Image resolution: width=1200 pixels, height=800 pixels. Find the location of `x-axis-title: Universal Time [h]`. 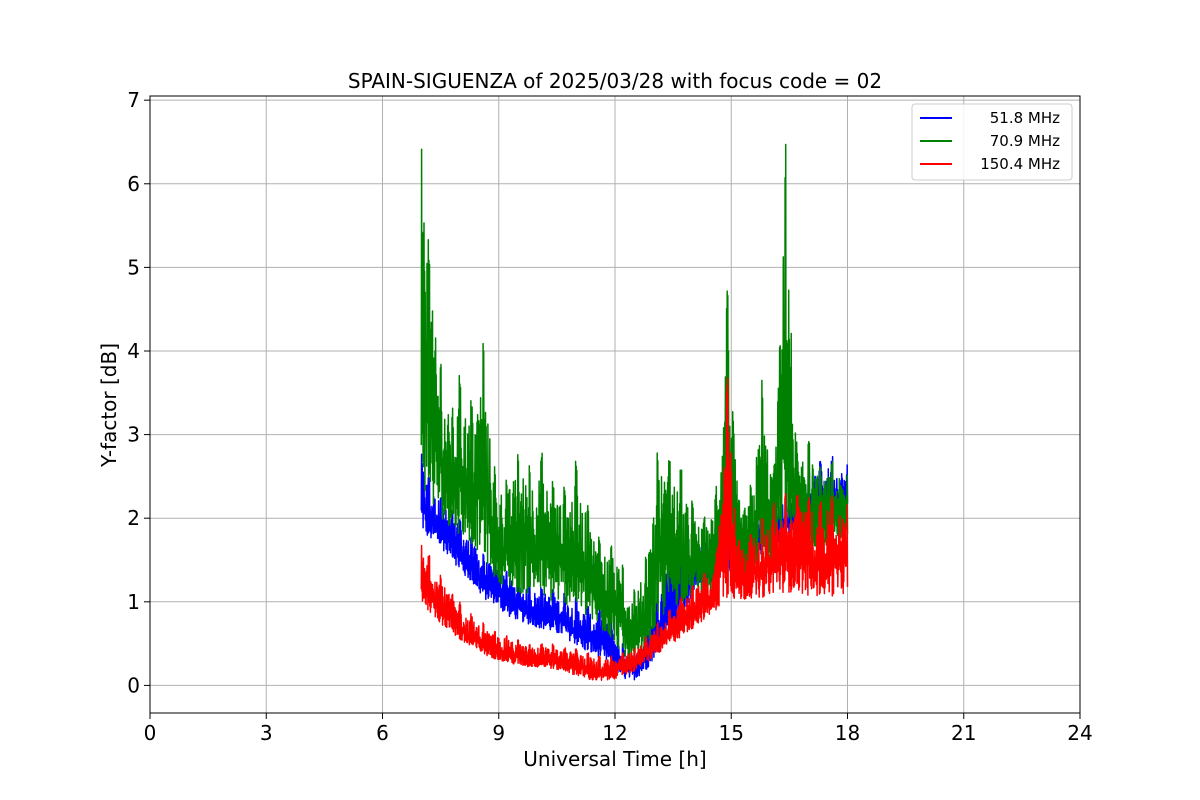

x-axis-title: Universal Time [h] is located at coordinates (614, 759).